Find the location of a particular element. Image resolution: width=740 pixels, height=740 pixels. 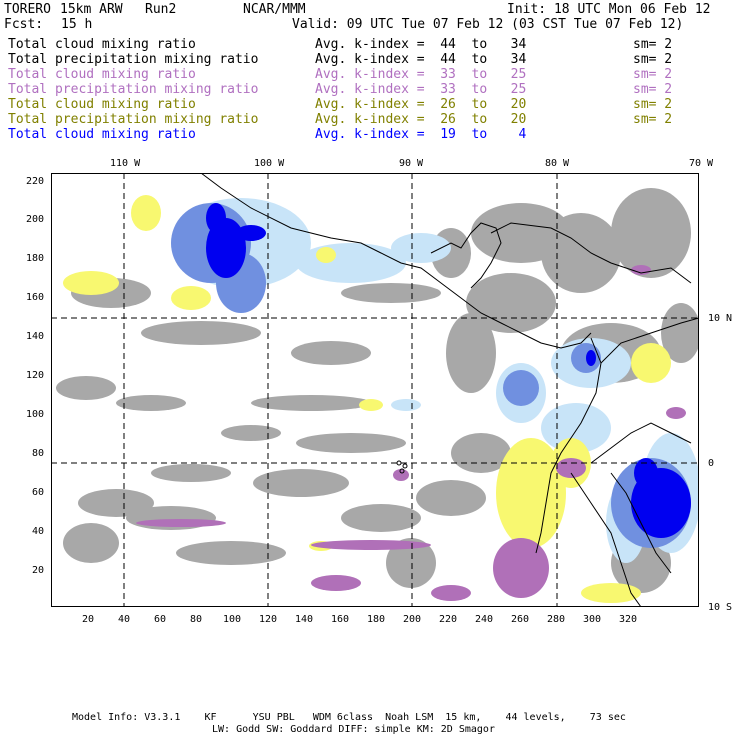

lon-label: 80 W is located at coordinates (557, 163).